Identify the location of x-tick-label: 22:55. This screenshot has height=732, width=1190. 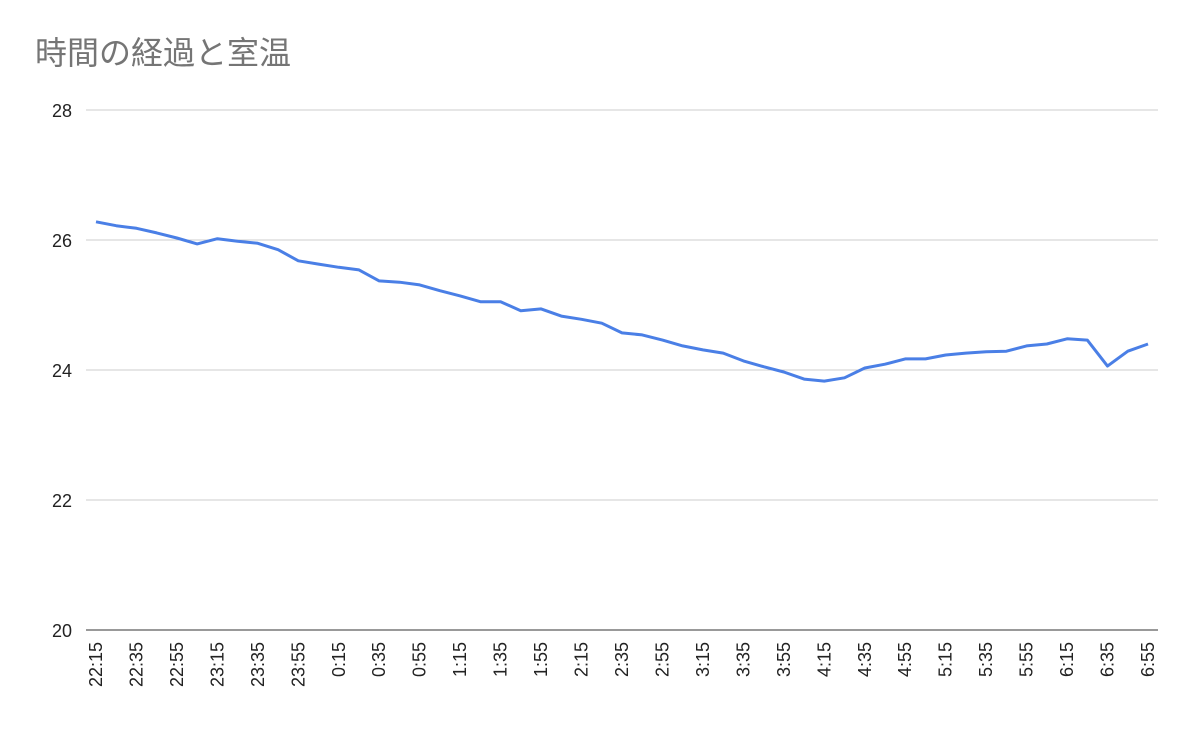
(177, 664).